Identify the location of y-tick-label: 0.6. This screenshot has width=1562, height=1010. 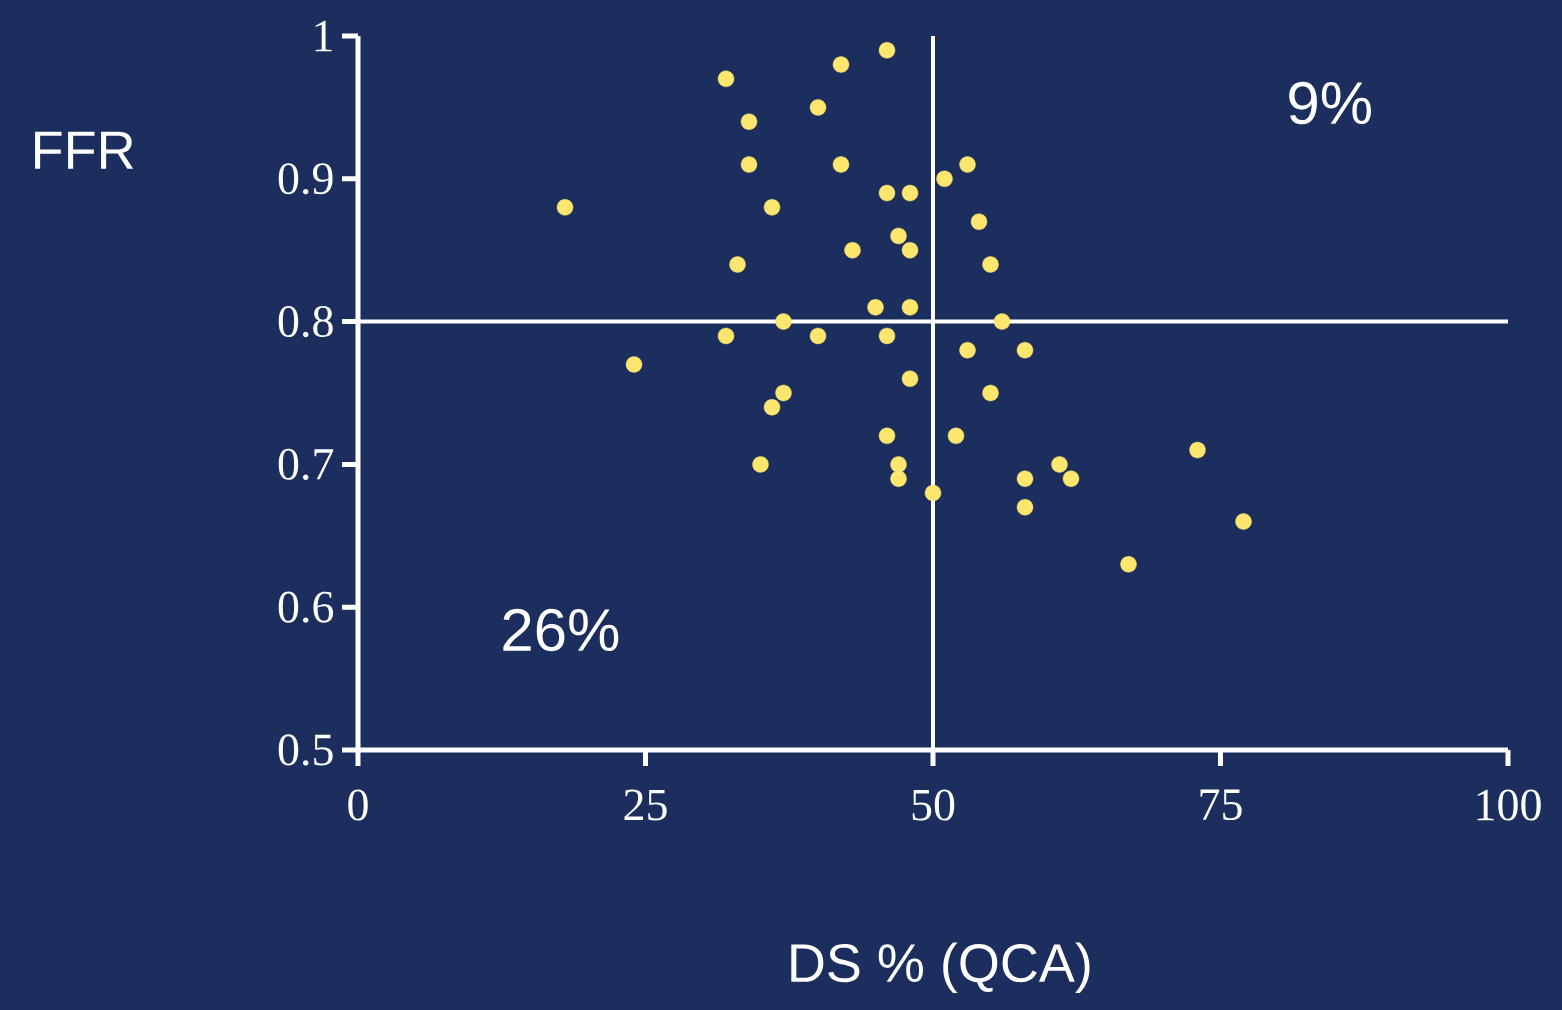
(306, 607).